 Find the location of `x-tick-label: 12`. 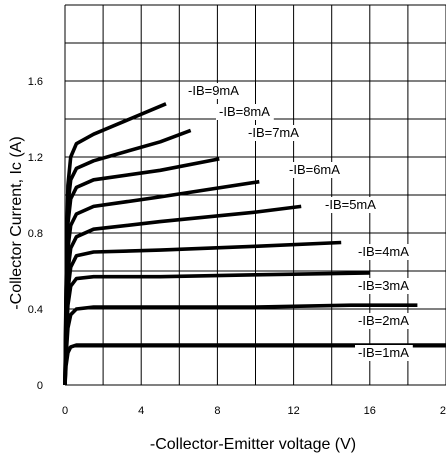

x-tick-label: 12 is located at coordinates (293, 411).